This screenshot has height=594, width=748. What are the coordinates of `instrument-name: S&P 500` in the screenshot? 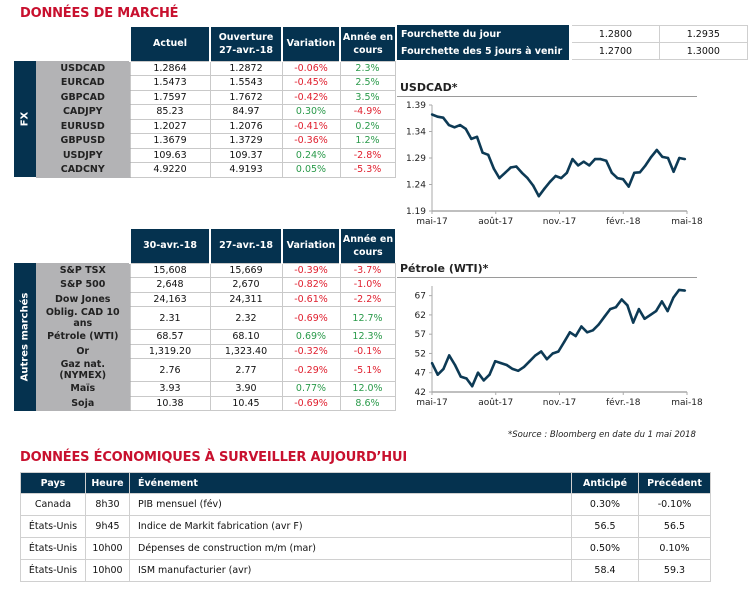 It's located at (83, 285).